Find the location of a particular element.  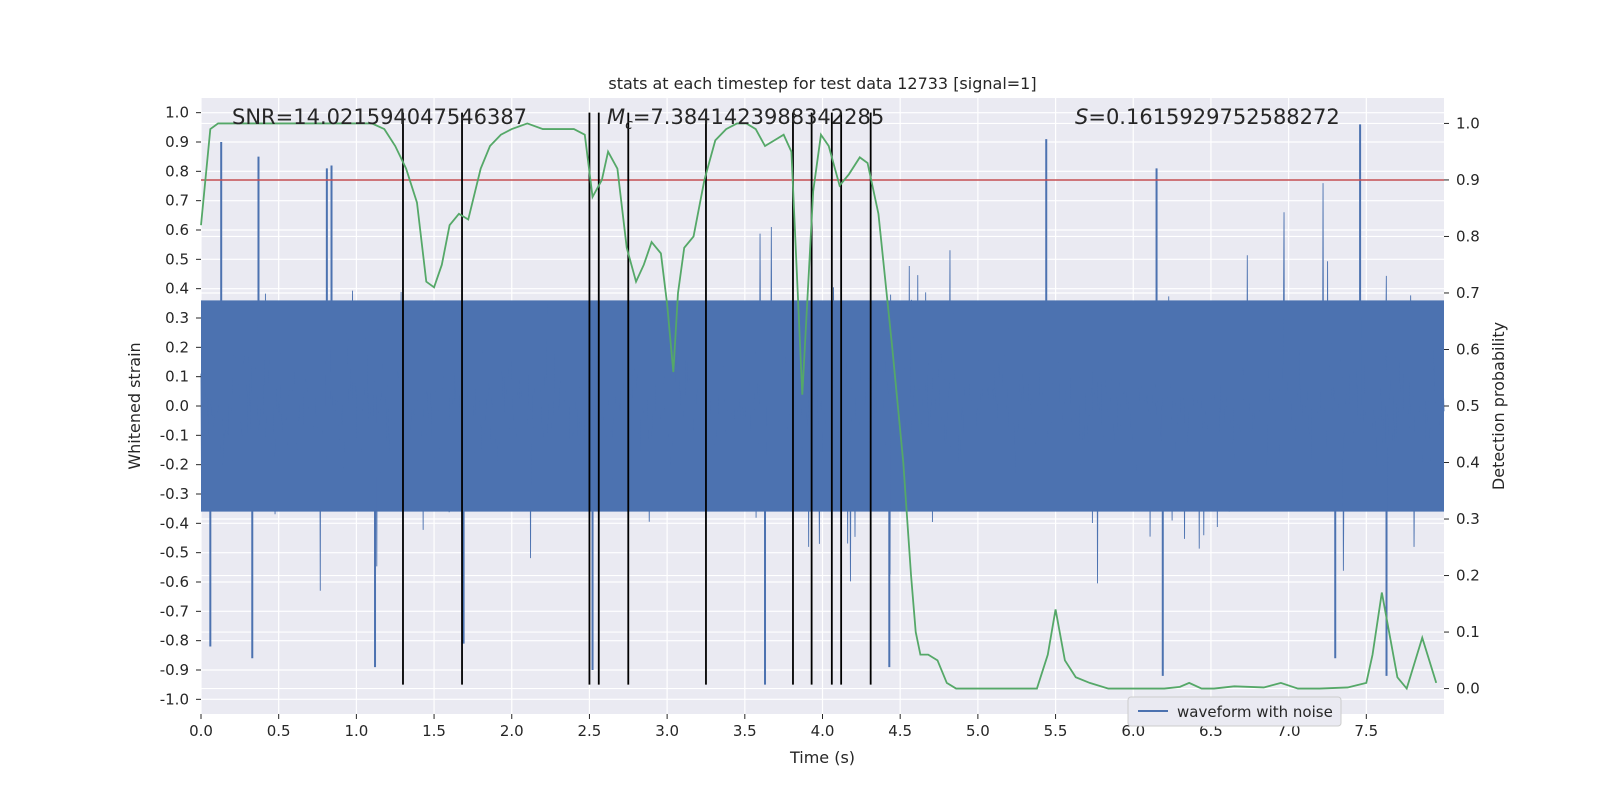

x-tick-label: 0.0 is located at coordinates (201, 731).